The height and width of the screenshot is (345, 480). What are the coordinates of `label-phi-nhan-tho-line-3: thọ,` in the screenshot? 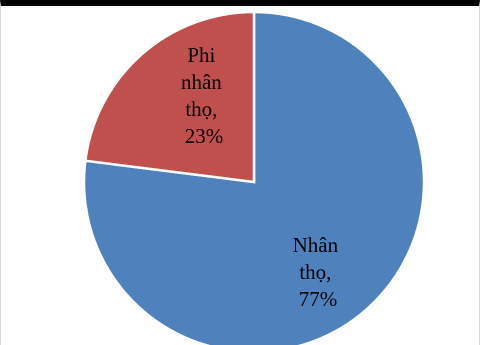 It's located at (201, 109).